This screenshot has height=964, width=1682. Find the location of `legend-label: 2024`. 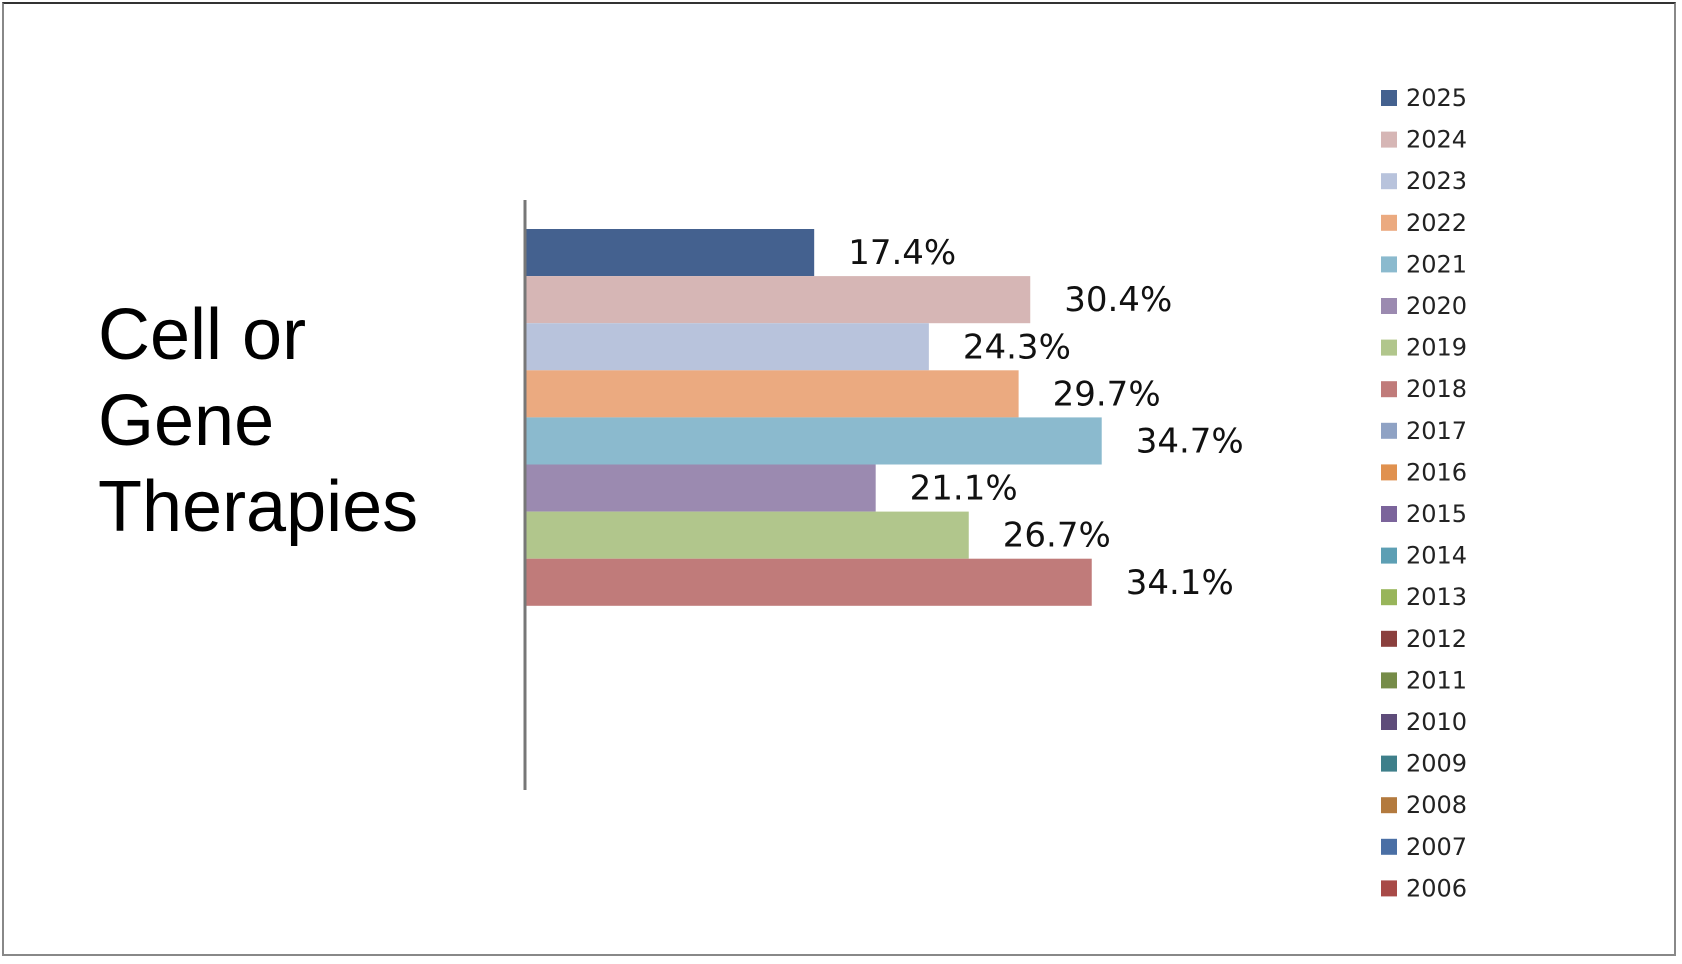

legend-label: 2024 is located at coordinates (1436, 140).